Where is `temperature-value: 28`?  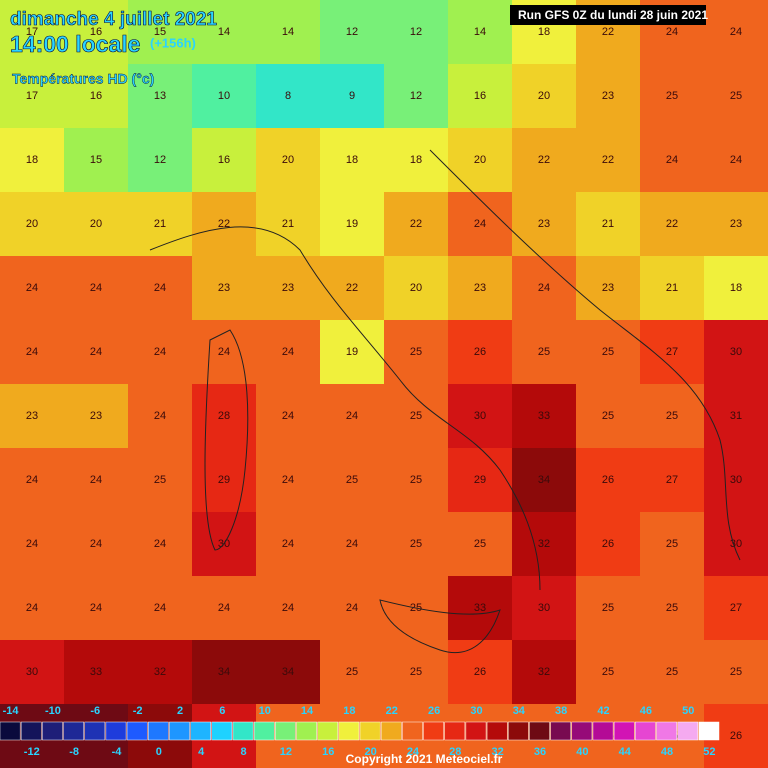
temperature-value: 28 is located at coordinates (224, 416).